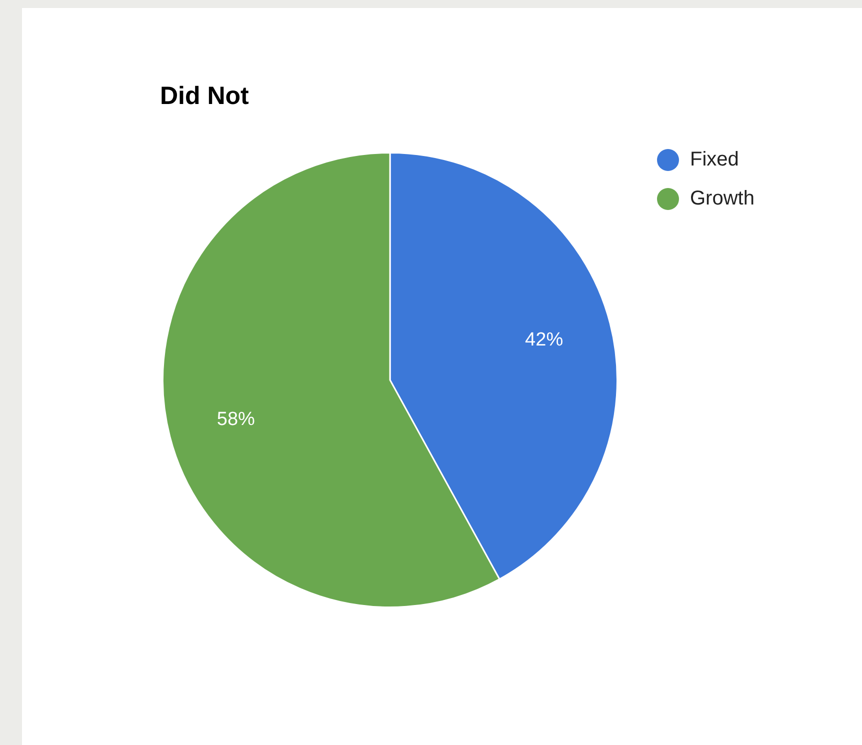  What do you see at coordinates (714, 159) in the screenshot?
I see `legend-label: Fixed` at bounding box center [714, 159].